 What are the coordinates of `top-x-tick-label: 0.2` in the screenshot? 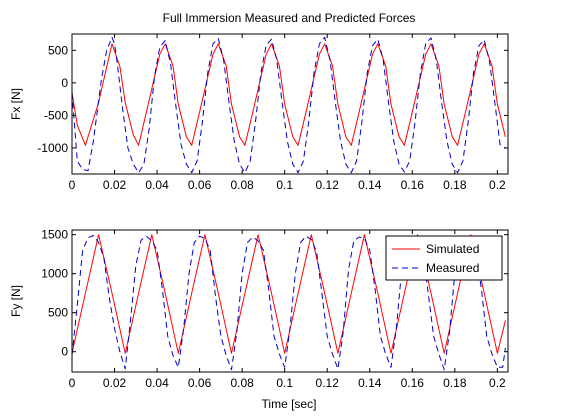 It's located at (497, 185).